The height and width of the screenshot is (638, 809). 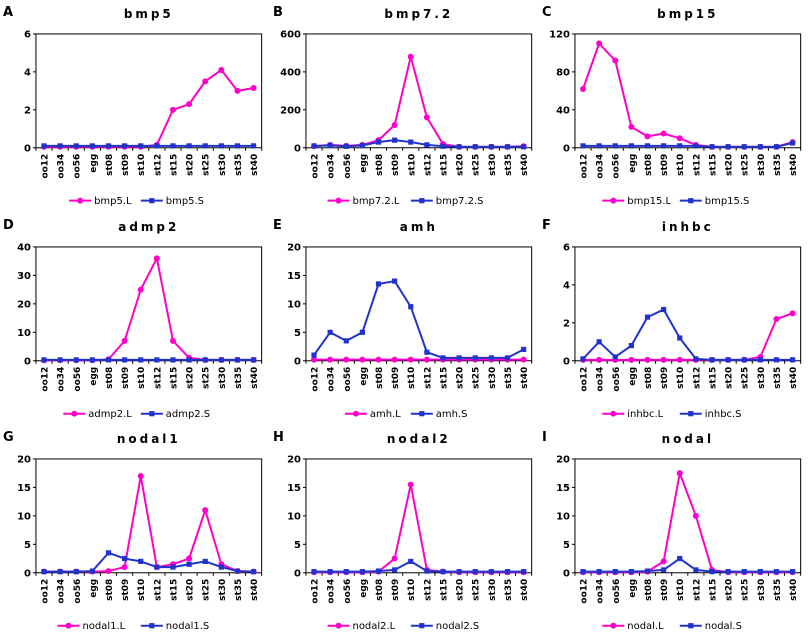 What do you see at coordinates (278, 12) in the screenshot?
I see `panel-label: B` at bounding box center [278, 12].